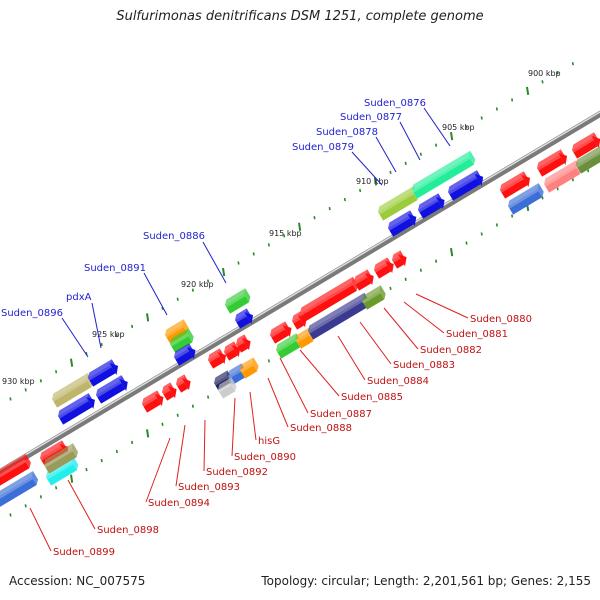 The width and height of the screenshot is (600, 600). I want to click on gene-label-reverse: Suden_0882, so click(451, 350).